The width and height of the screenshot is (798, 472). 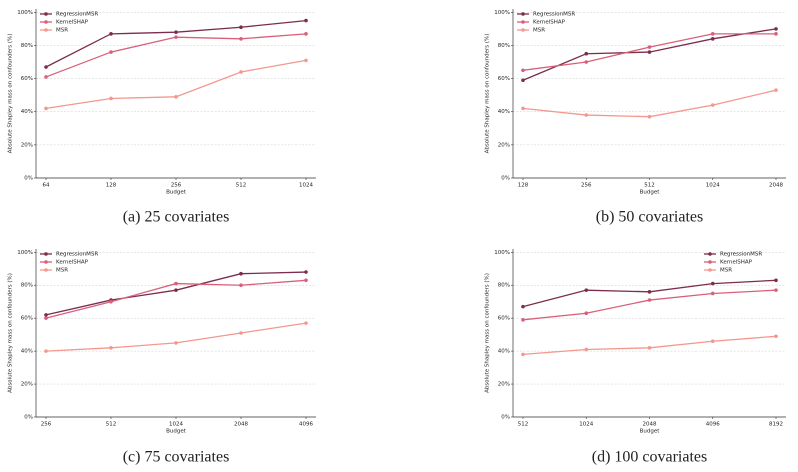 I want to click on x-tick-label: 8192, so click(x=776, y=425).